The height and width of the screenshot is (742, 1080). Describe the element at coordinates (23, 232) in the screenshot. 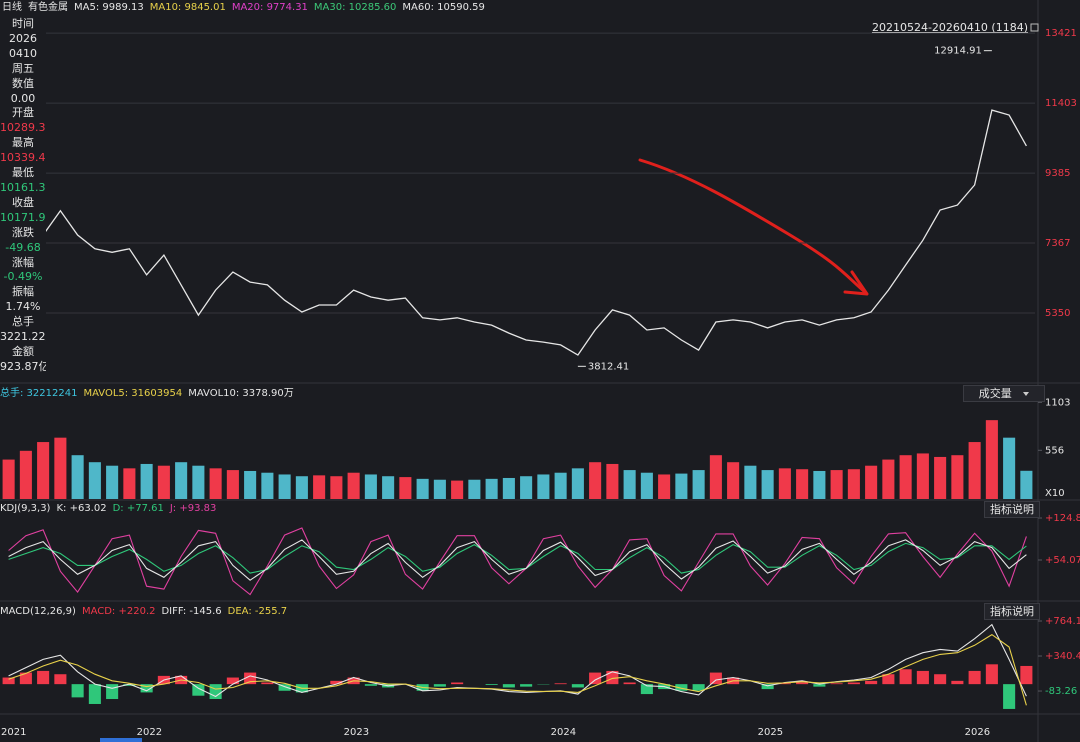

I see `info-item: 涨跌` at that location.